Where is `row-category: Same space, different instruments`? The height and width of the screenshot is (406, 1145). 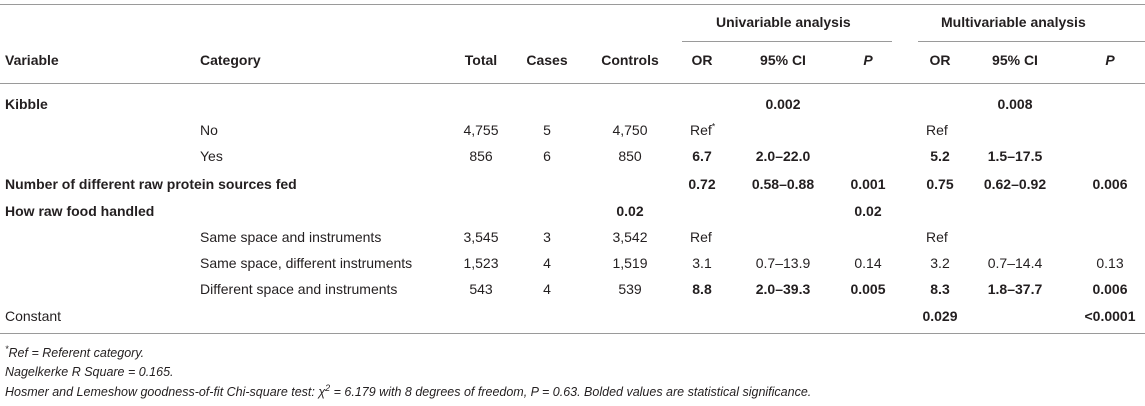
row-category: Same space, different instruments is located at coordinates (306, 263).